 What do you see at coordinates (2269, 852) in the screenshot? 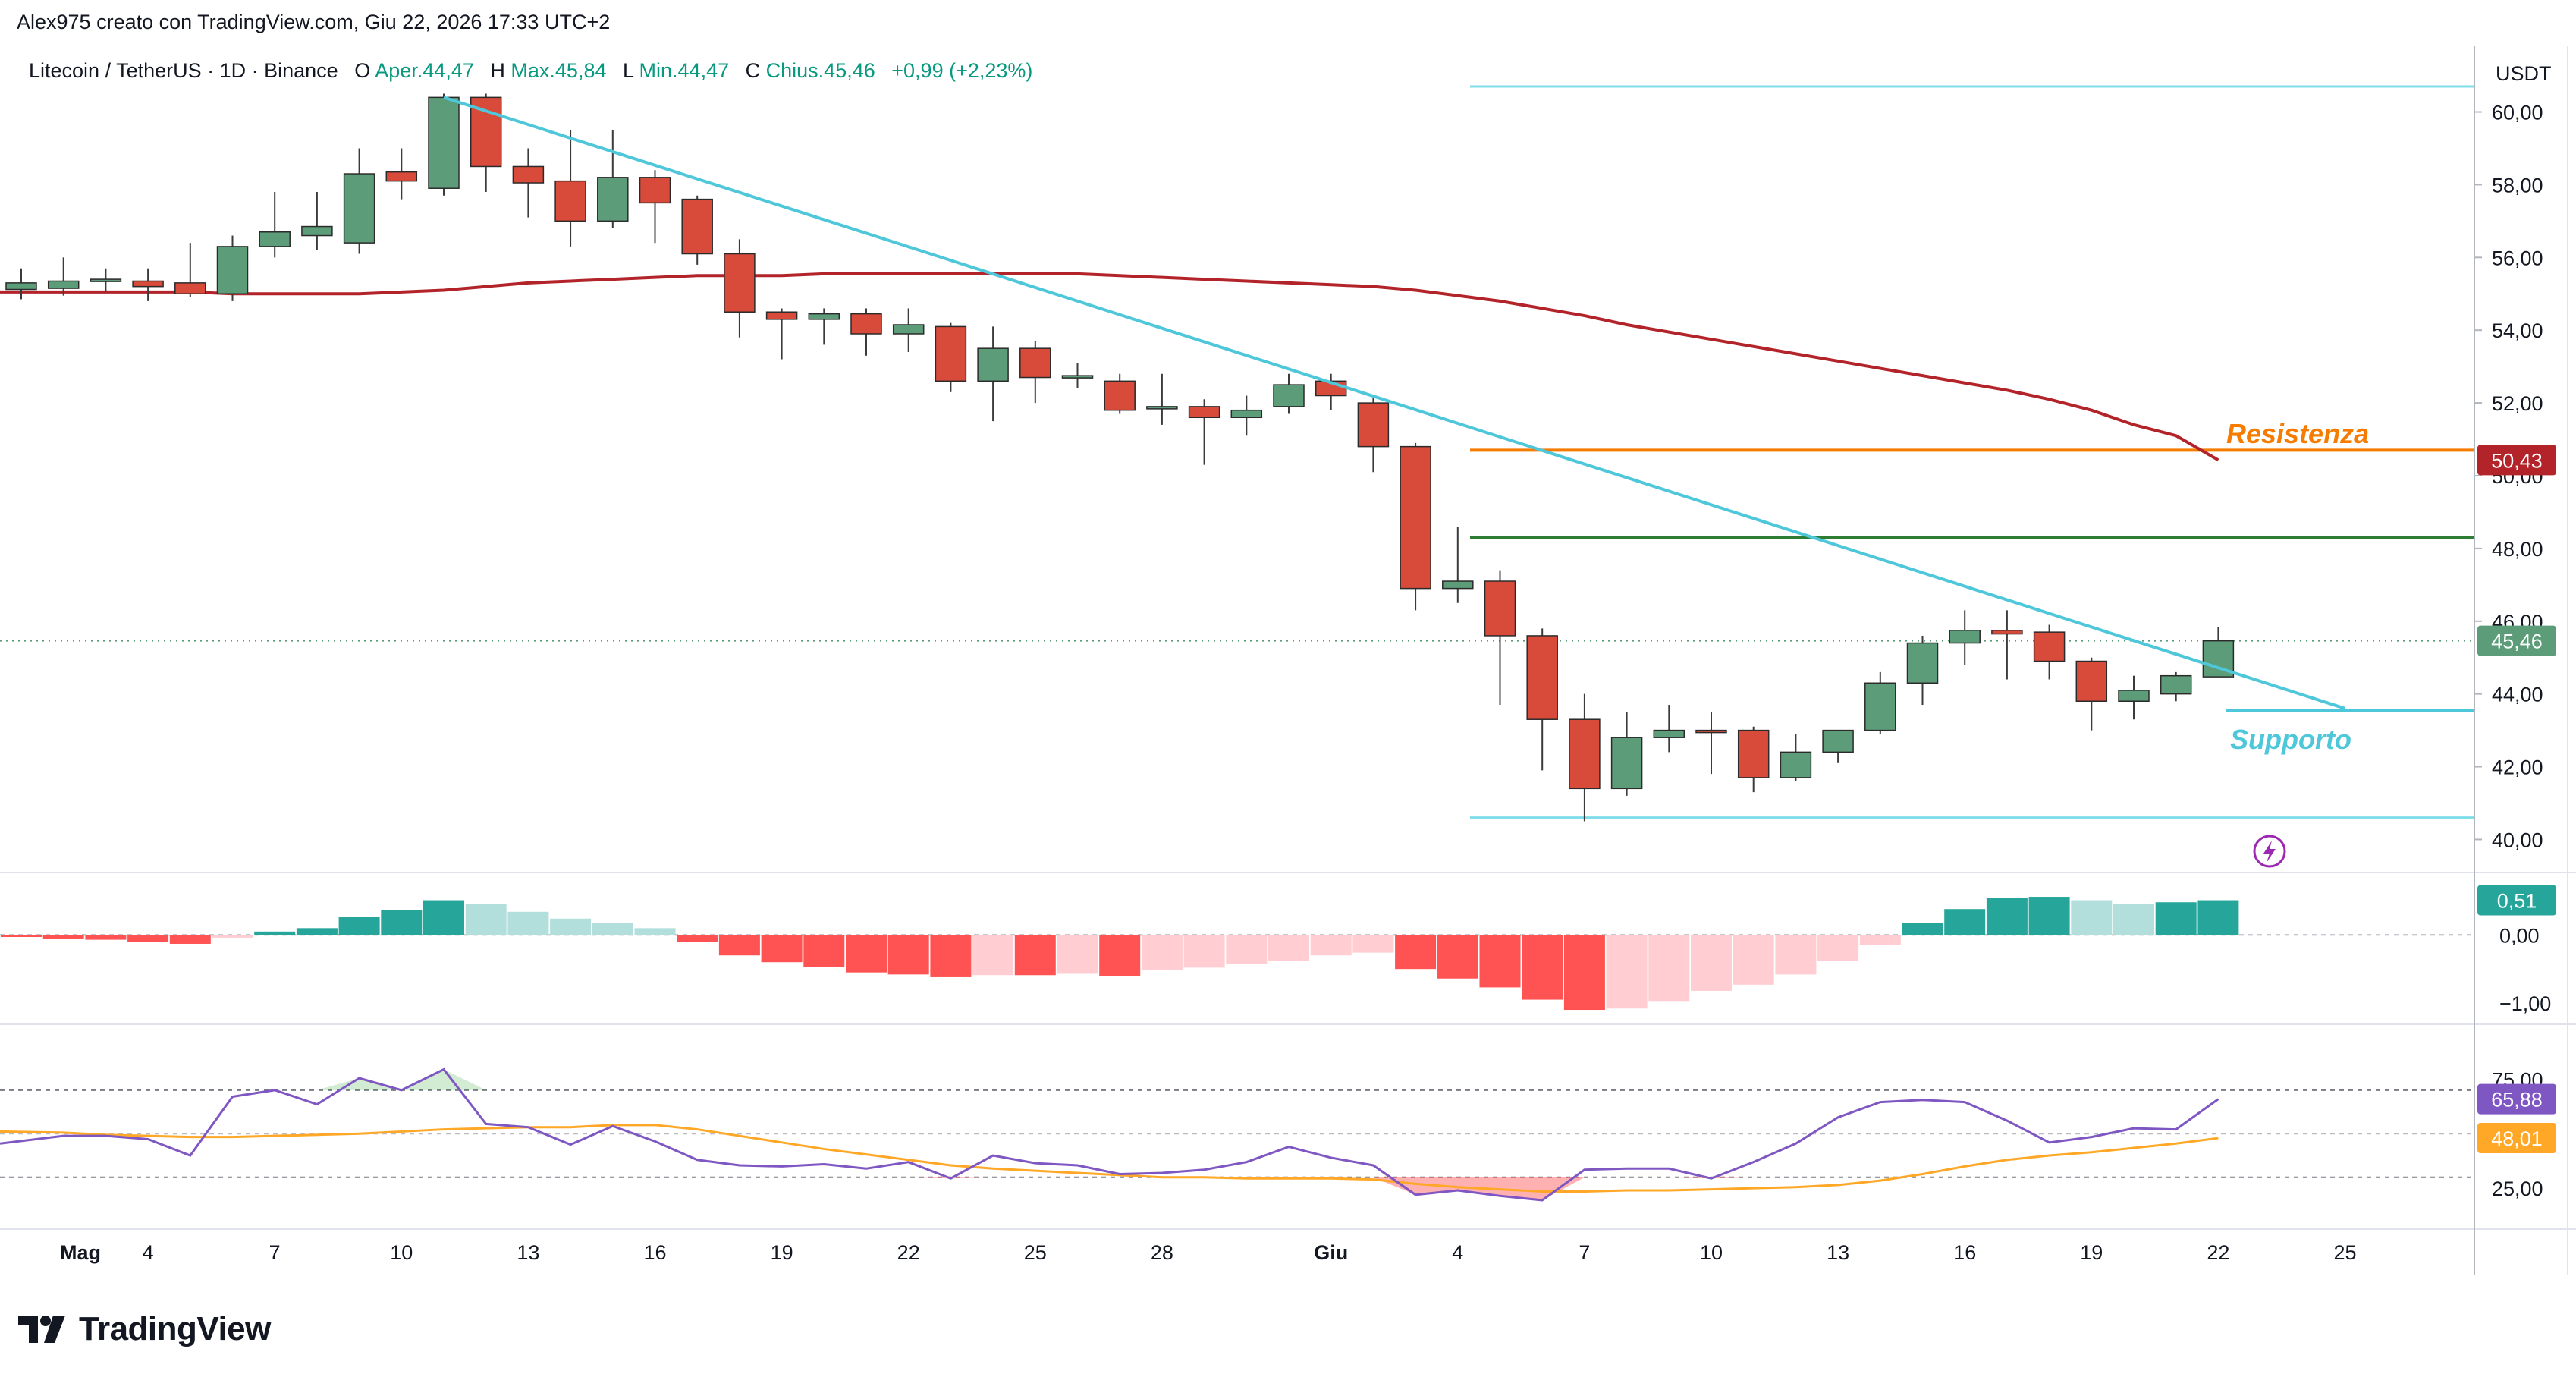
I see `lightning-icon` at bounding box center [2269, 852].